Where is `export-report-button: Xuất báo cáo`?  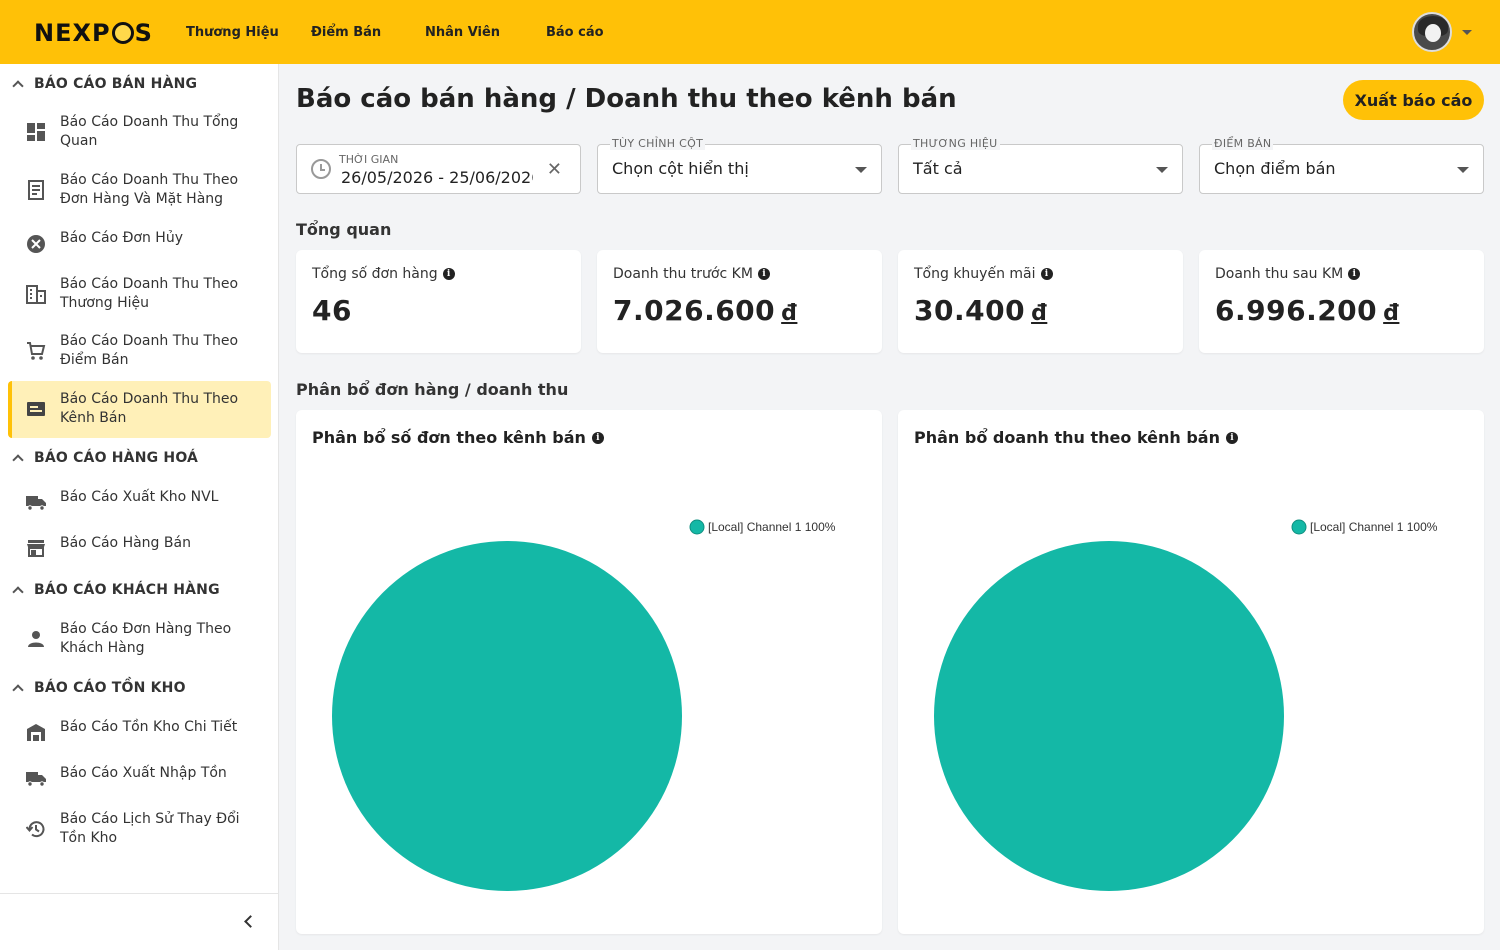
export-report-button: Xuất báo cáo is located at coordinates (1413, 100).